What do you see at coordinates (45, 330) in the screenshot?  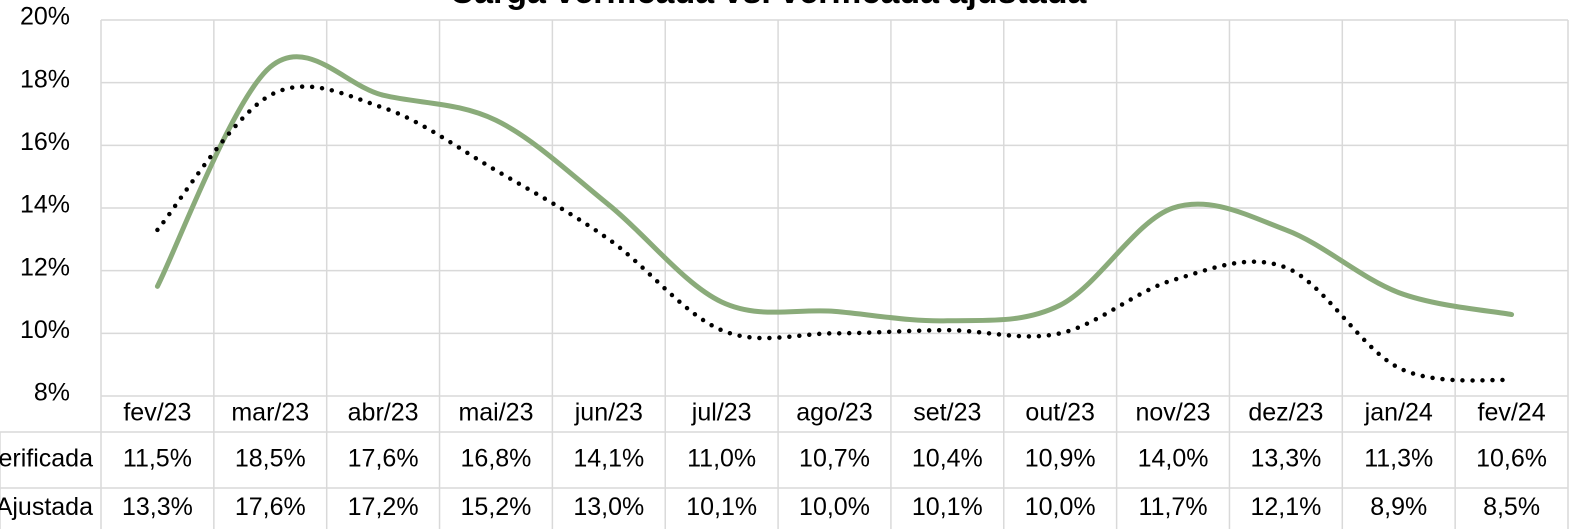 I see `y-tick-label: 10%` at bounding box center [45, 330].